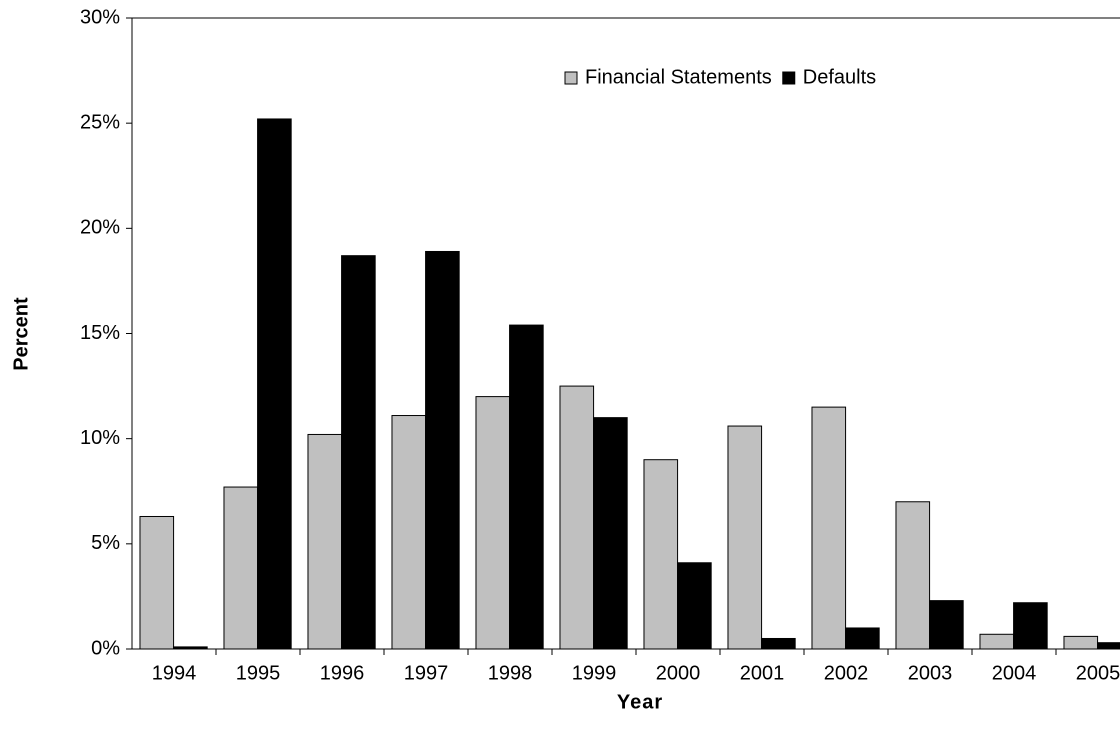  I want to click on x-tick-label: 2004, so click(1014, 673).